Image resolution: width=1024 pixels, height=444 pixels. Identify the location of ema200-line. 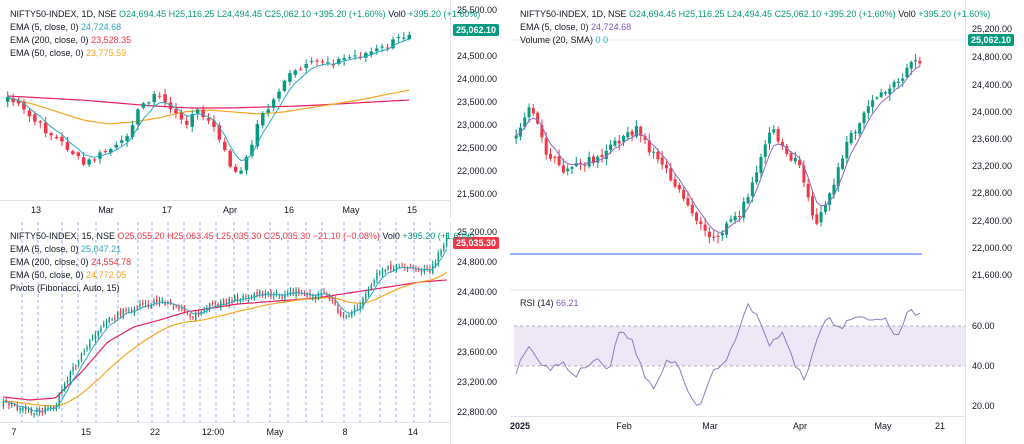
(225, 340).